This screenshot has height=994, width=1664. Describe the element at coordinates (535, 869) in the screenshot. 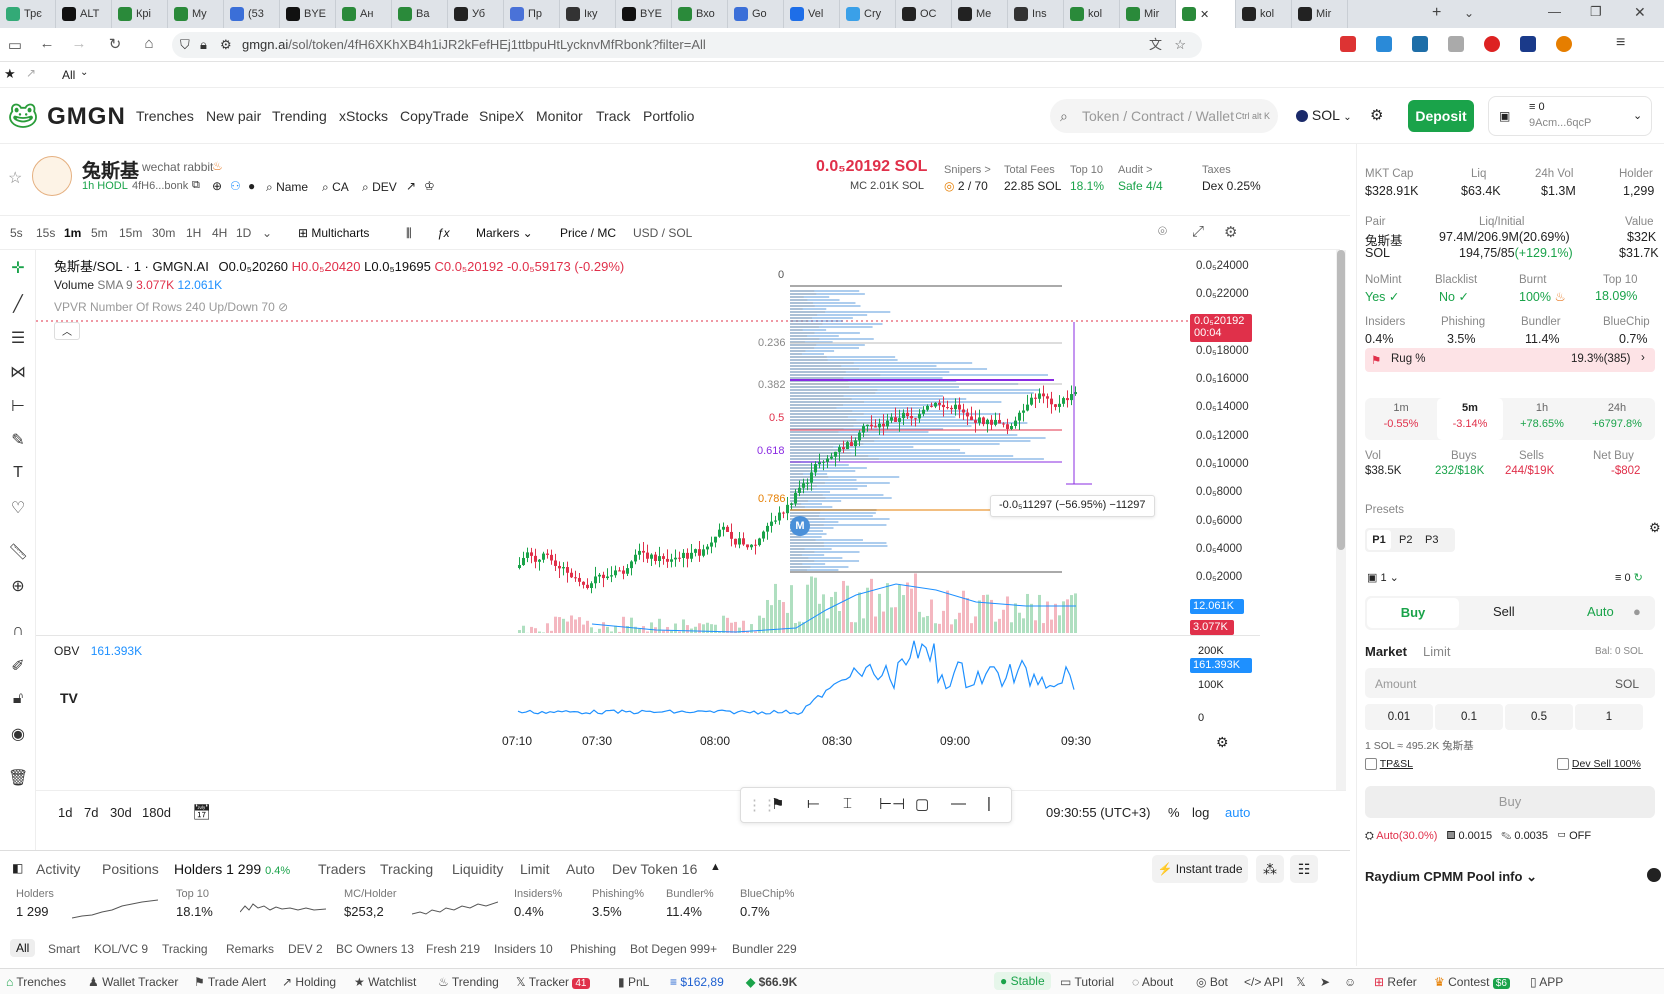

I see `tab-limit: Limit` at that location.